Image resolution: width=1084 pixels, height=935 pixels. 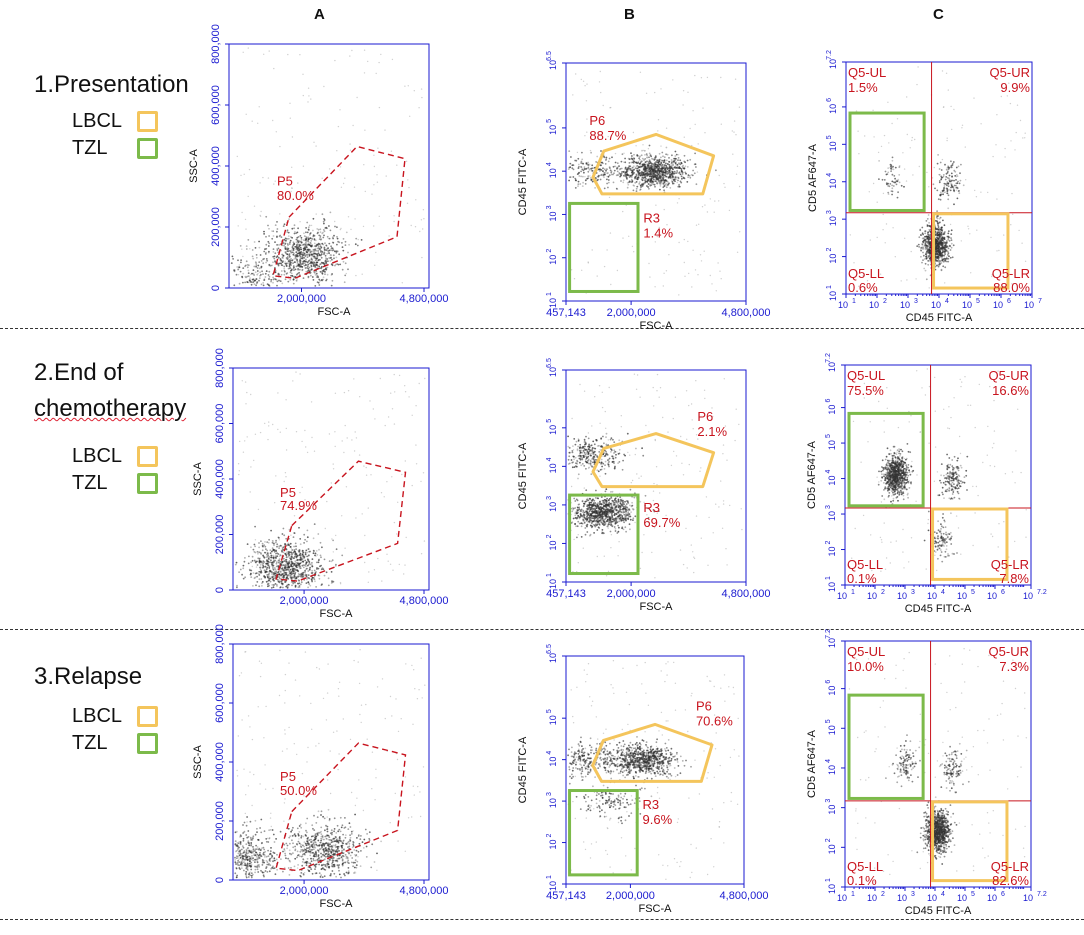 What do you see at coordinates (829, 212) in the screenshot?
I see `y-tick-exponent: 3` at bounding box center [829, 212].